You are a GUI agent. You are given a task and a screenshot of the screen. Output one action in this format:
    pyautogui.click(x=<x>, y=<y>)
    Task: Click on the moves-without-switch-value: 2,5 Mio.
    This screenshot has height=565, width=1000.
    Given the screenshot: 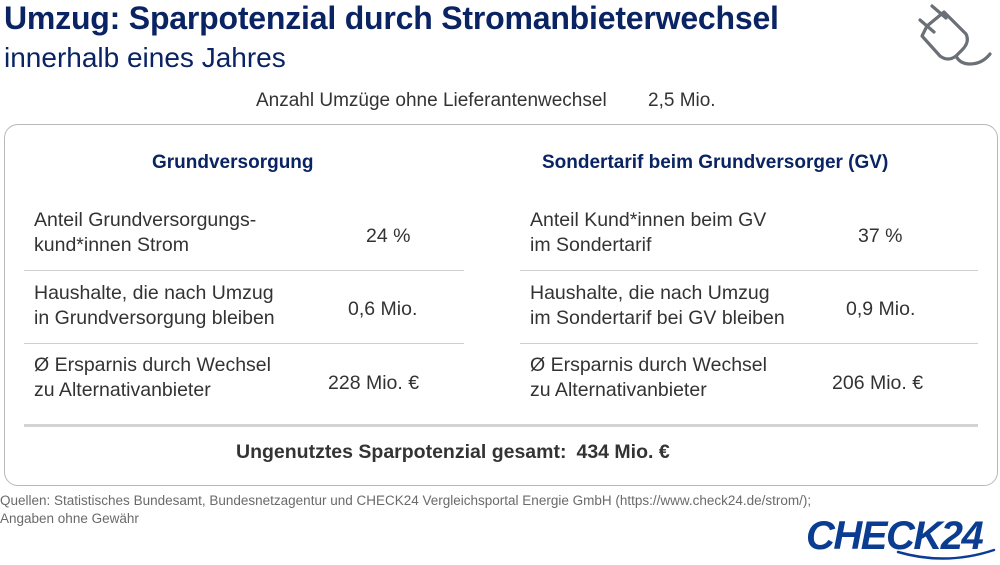 What is the action you would take?
    pyautogui.click(x=682, y=100)
    